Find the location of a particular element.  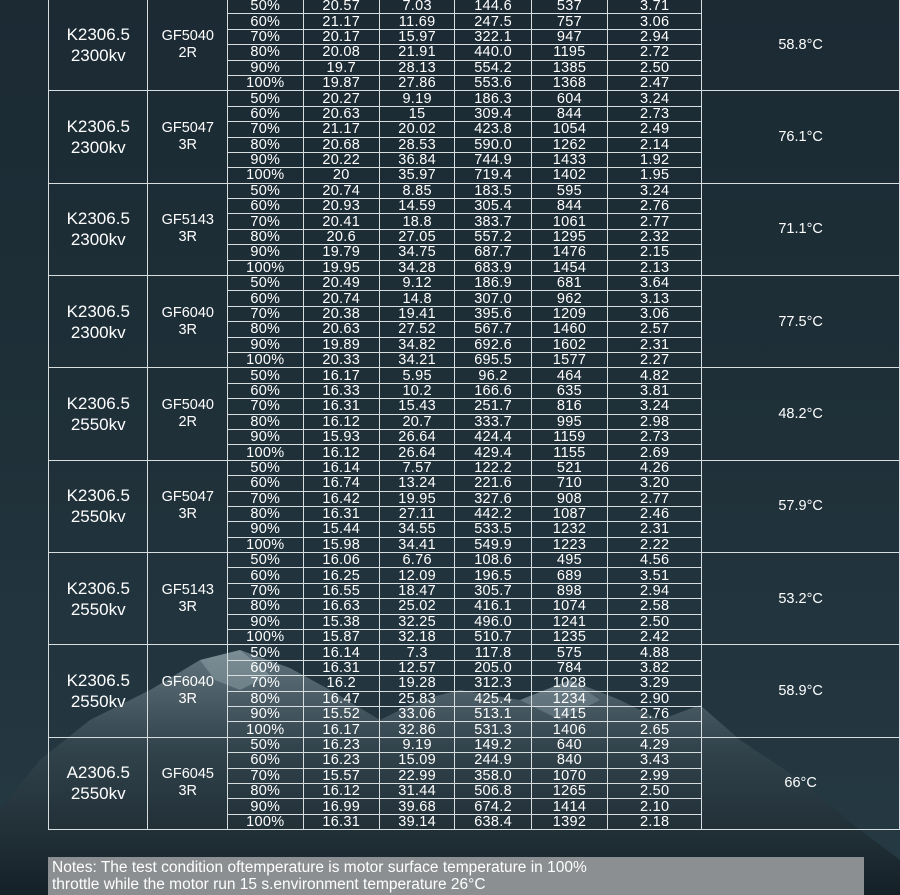

thrust-cell: 1402 is located at coordinates (569, 175).